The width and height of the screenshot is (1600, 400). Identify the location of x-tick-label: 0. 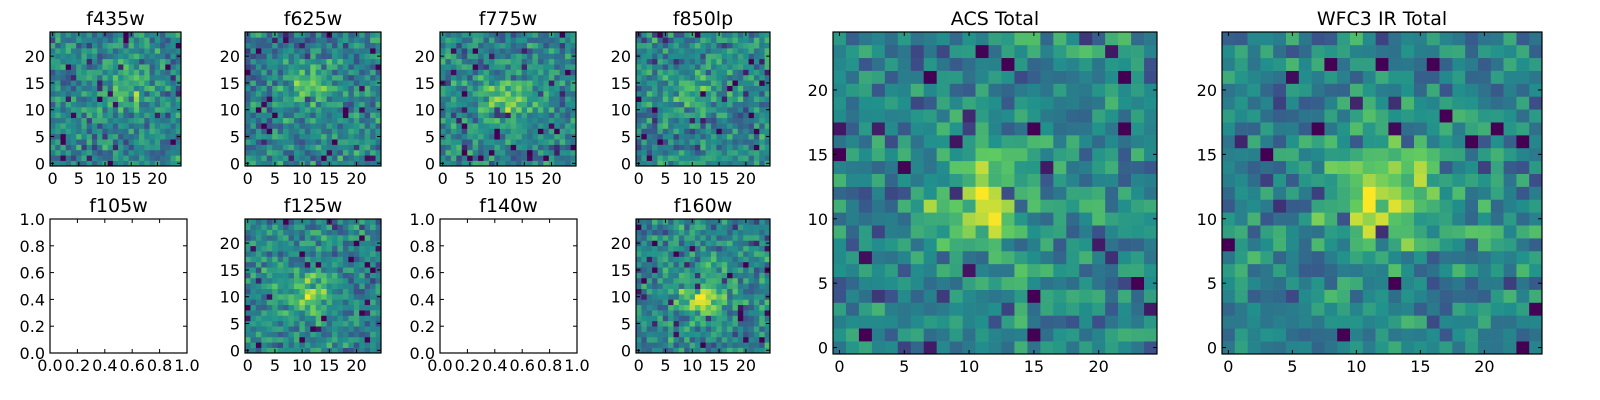
(639, 365).